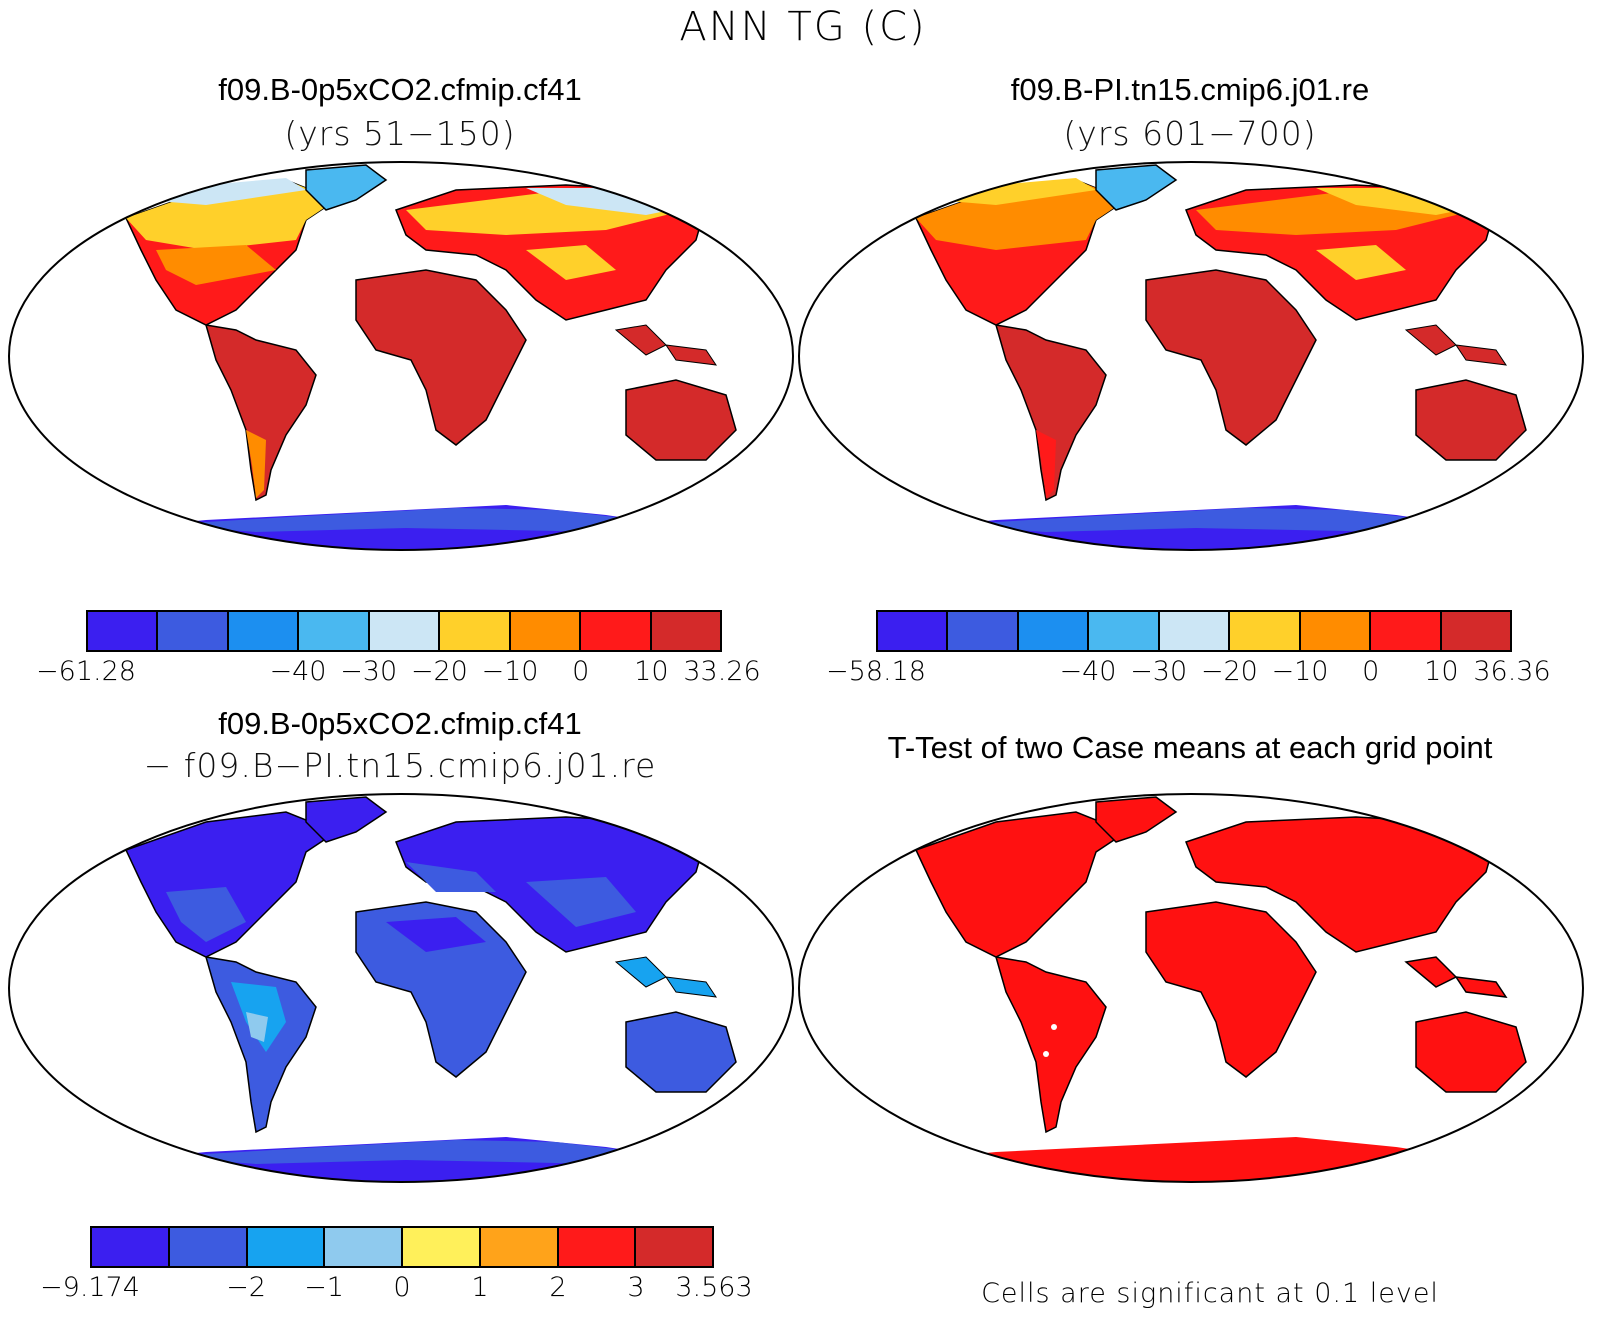 This screenshot has width=1606, height=1327. What do you see at coordinates (510, 671) in the screenshot?
I see `colorbar-1-tick-label: −10` at bounding box center [510, 671].